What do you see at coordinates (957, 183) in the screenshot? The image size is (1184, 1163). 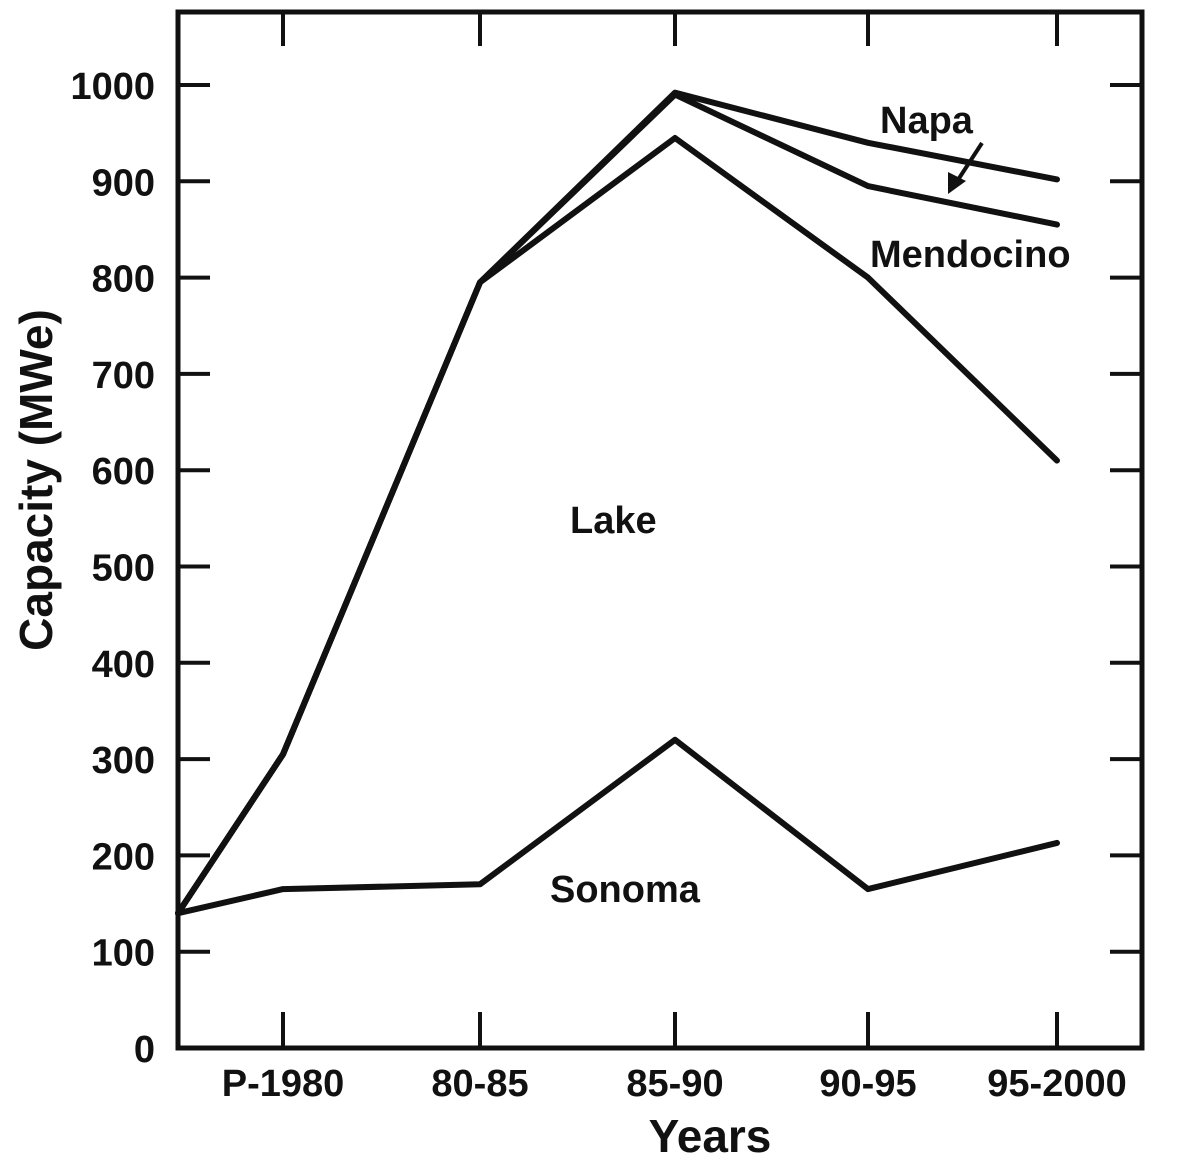 I see `napa-arrow-head` at bounding box center [957, 183].